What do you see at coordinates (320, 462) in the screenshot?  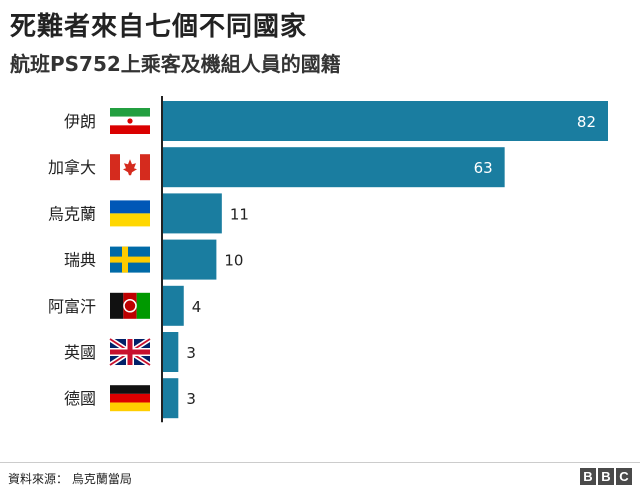 I see `footer-divider` at bounding box center [320, 462].